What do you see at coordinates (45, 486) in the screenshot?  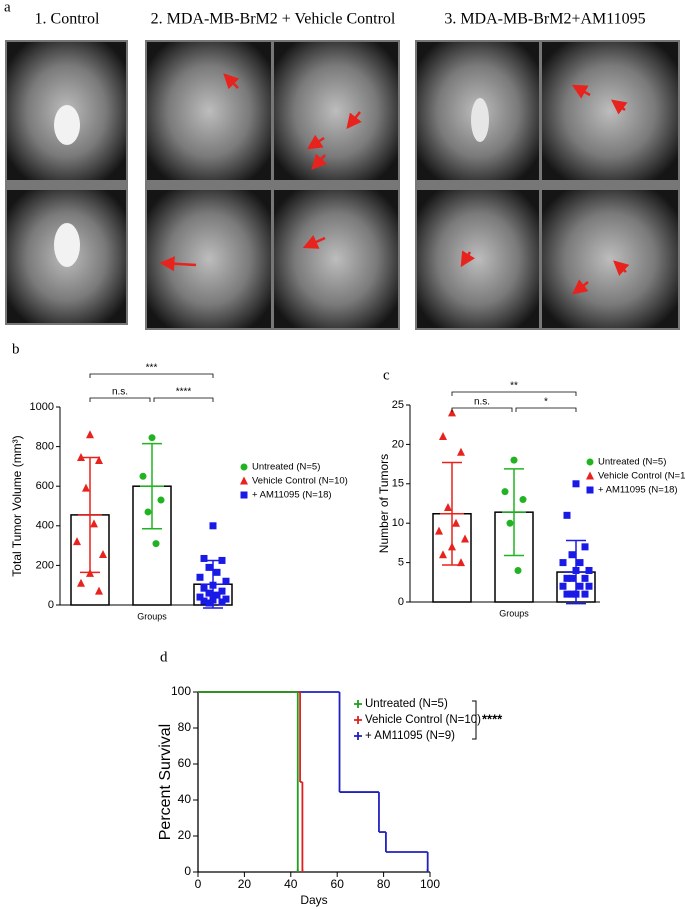 I see `y-tick-label: 600` at bounding box center [45, 486].